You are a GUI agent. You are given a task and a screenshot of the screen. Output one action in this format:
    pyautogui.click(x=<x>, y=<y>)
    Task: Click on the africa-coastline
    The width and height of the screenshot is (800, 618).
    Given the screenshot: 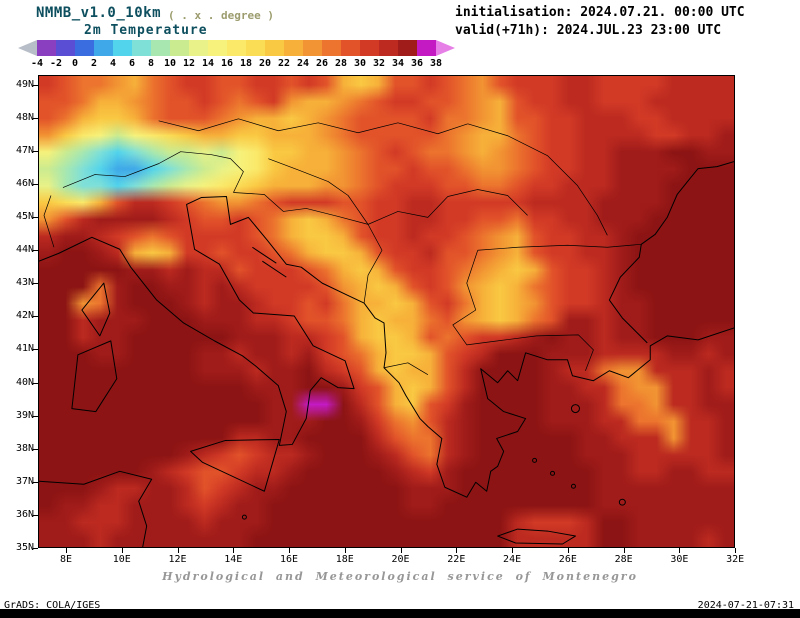 What is the action you would take?
    pyautogui.click(x=96, y=508)
    